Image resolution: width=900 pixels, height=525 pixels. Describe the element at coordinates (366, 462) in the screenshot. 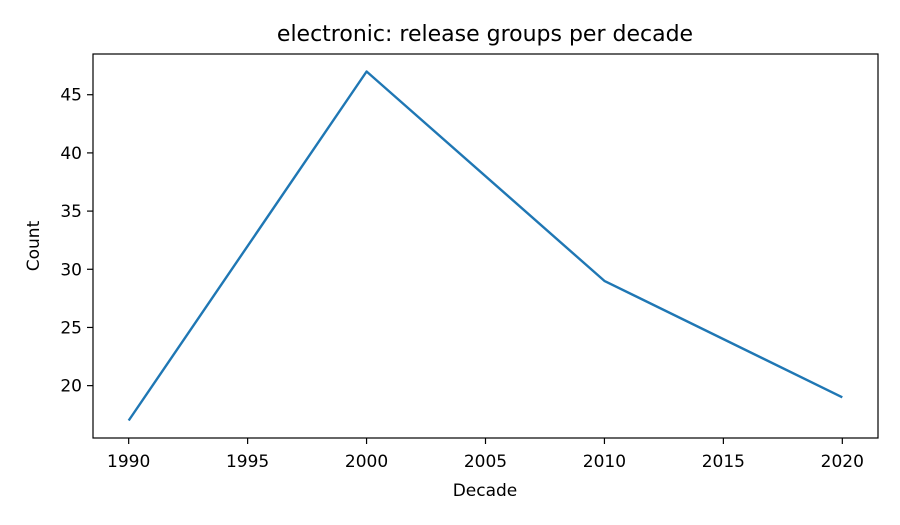

I see `x-tick-label: 2000` at that location.